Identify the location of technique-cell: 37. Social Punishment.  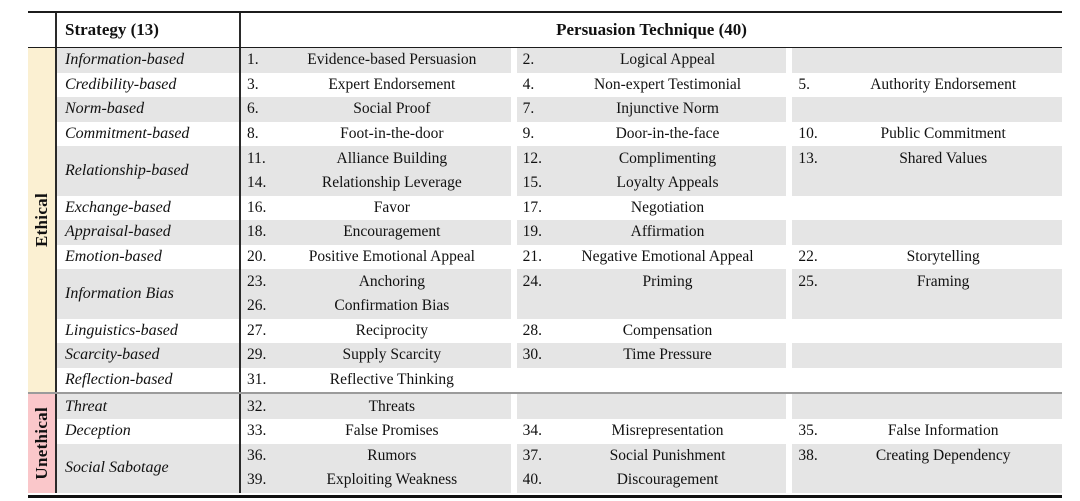
(651, 456).